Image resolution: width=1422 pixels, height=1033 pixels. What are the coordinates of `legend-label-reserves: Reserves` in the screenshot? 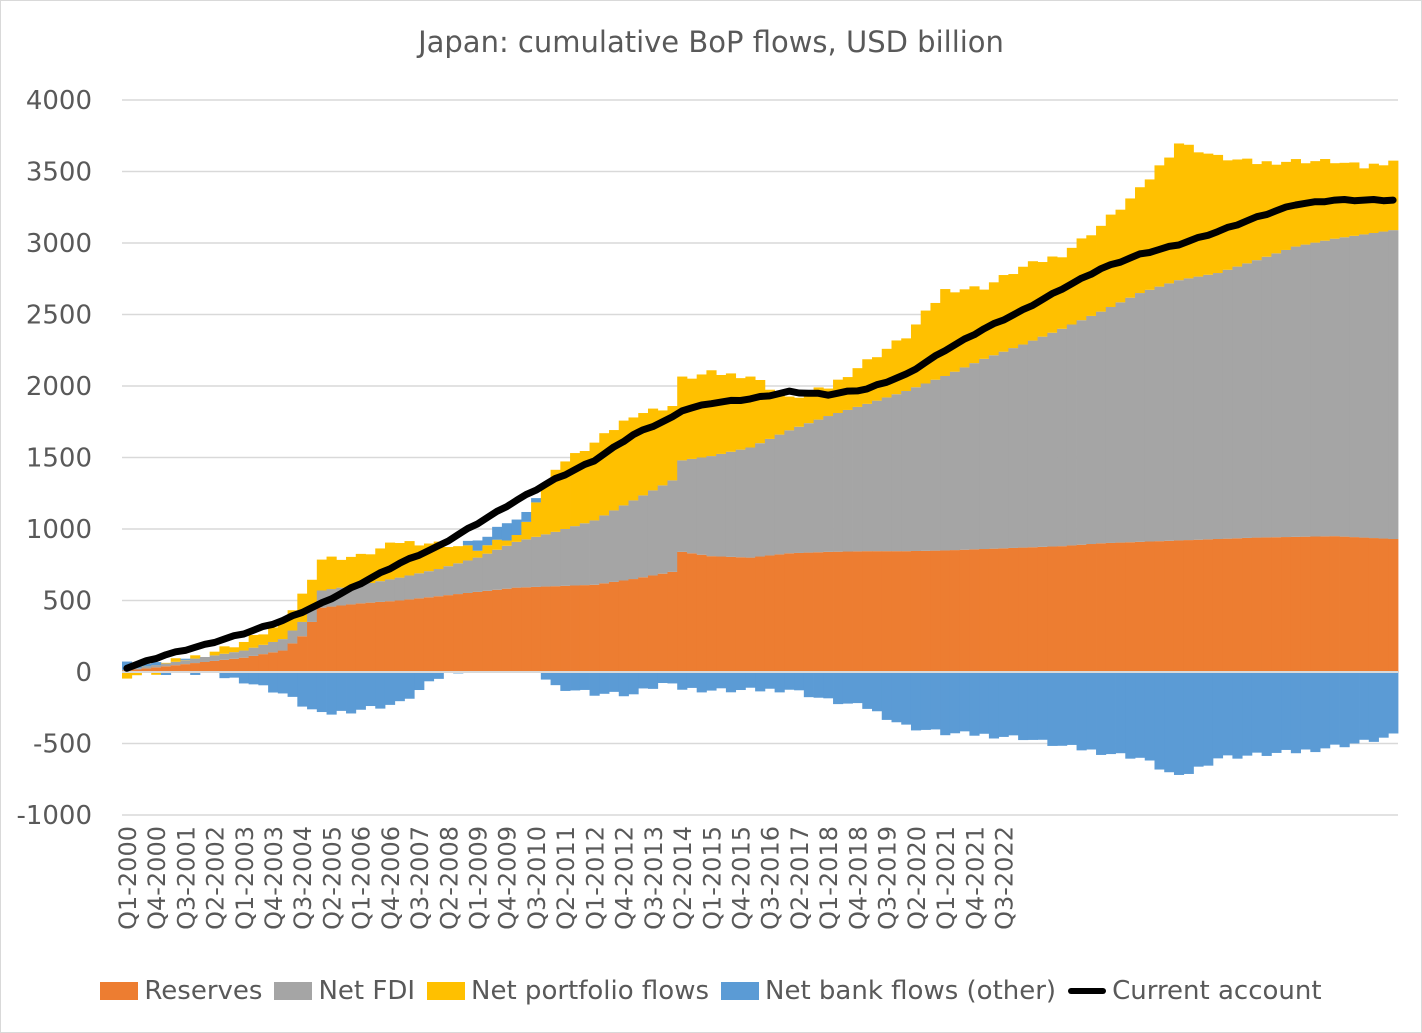 It's located at (203, 991).